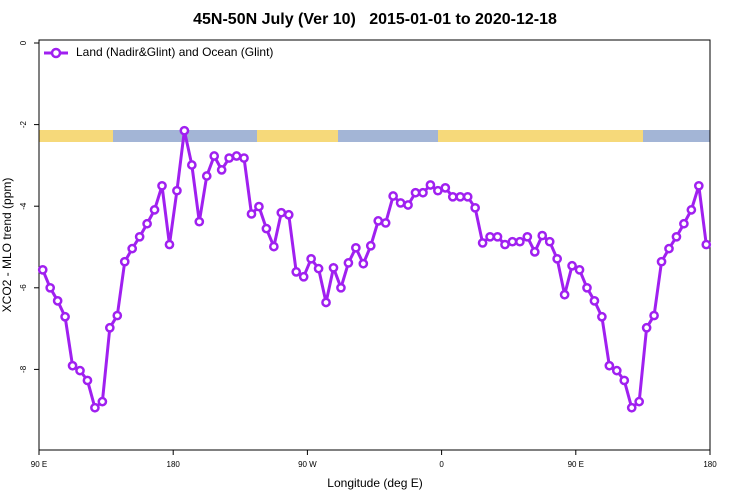  What do you see at coordinates (23, 369) in the screenshot?
I see `y-tick-label: -8` at bounding box center [23, 369].